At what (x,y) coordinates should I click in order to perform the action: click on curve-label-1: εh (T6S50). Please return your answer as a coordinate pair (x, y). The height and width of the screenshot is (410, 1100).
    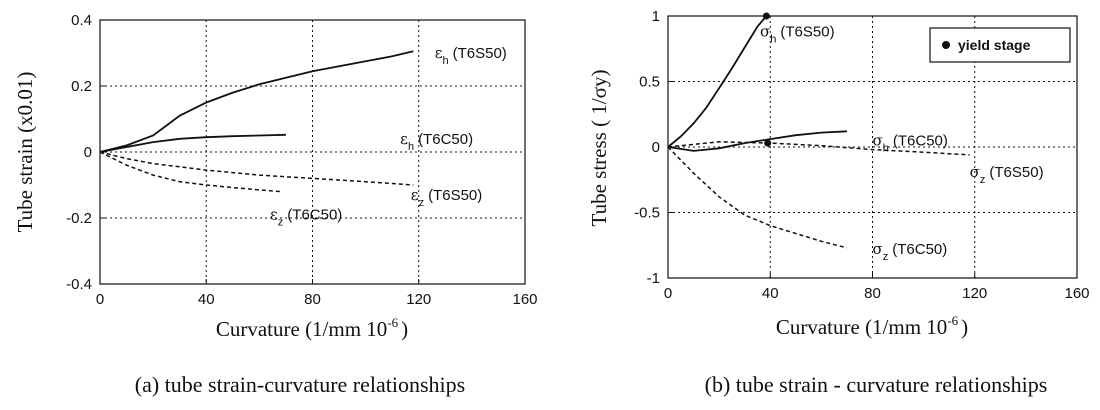
    Looking at the image, I should click on (471, 55).